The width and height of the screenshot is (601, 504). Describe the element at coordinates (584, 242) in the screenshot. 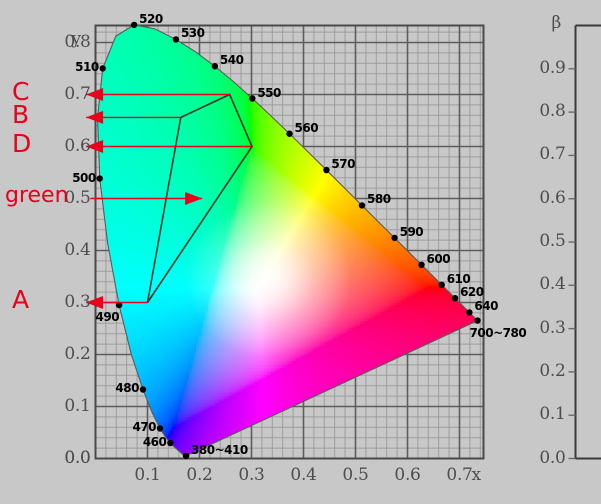

I see `beta-axis-panel` at that location.